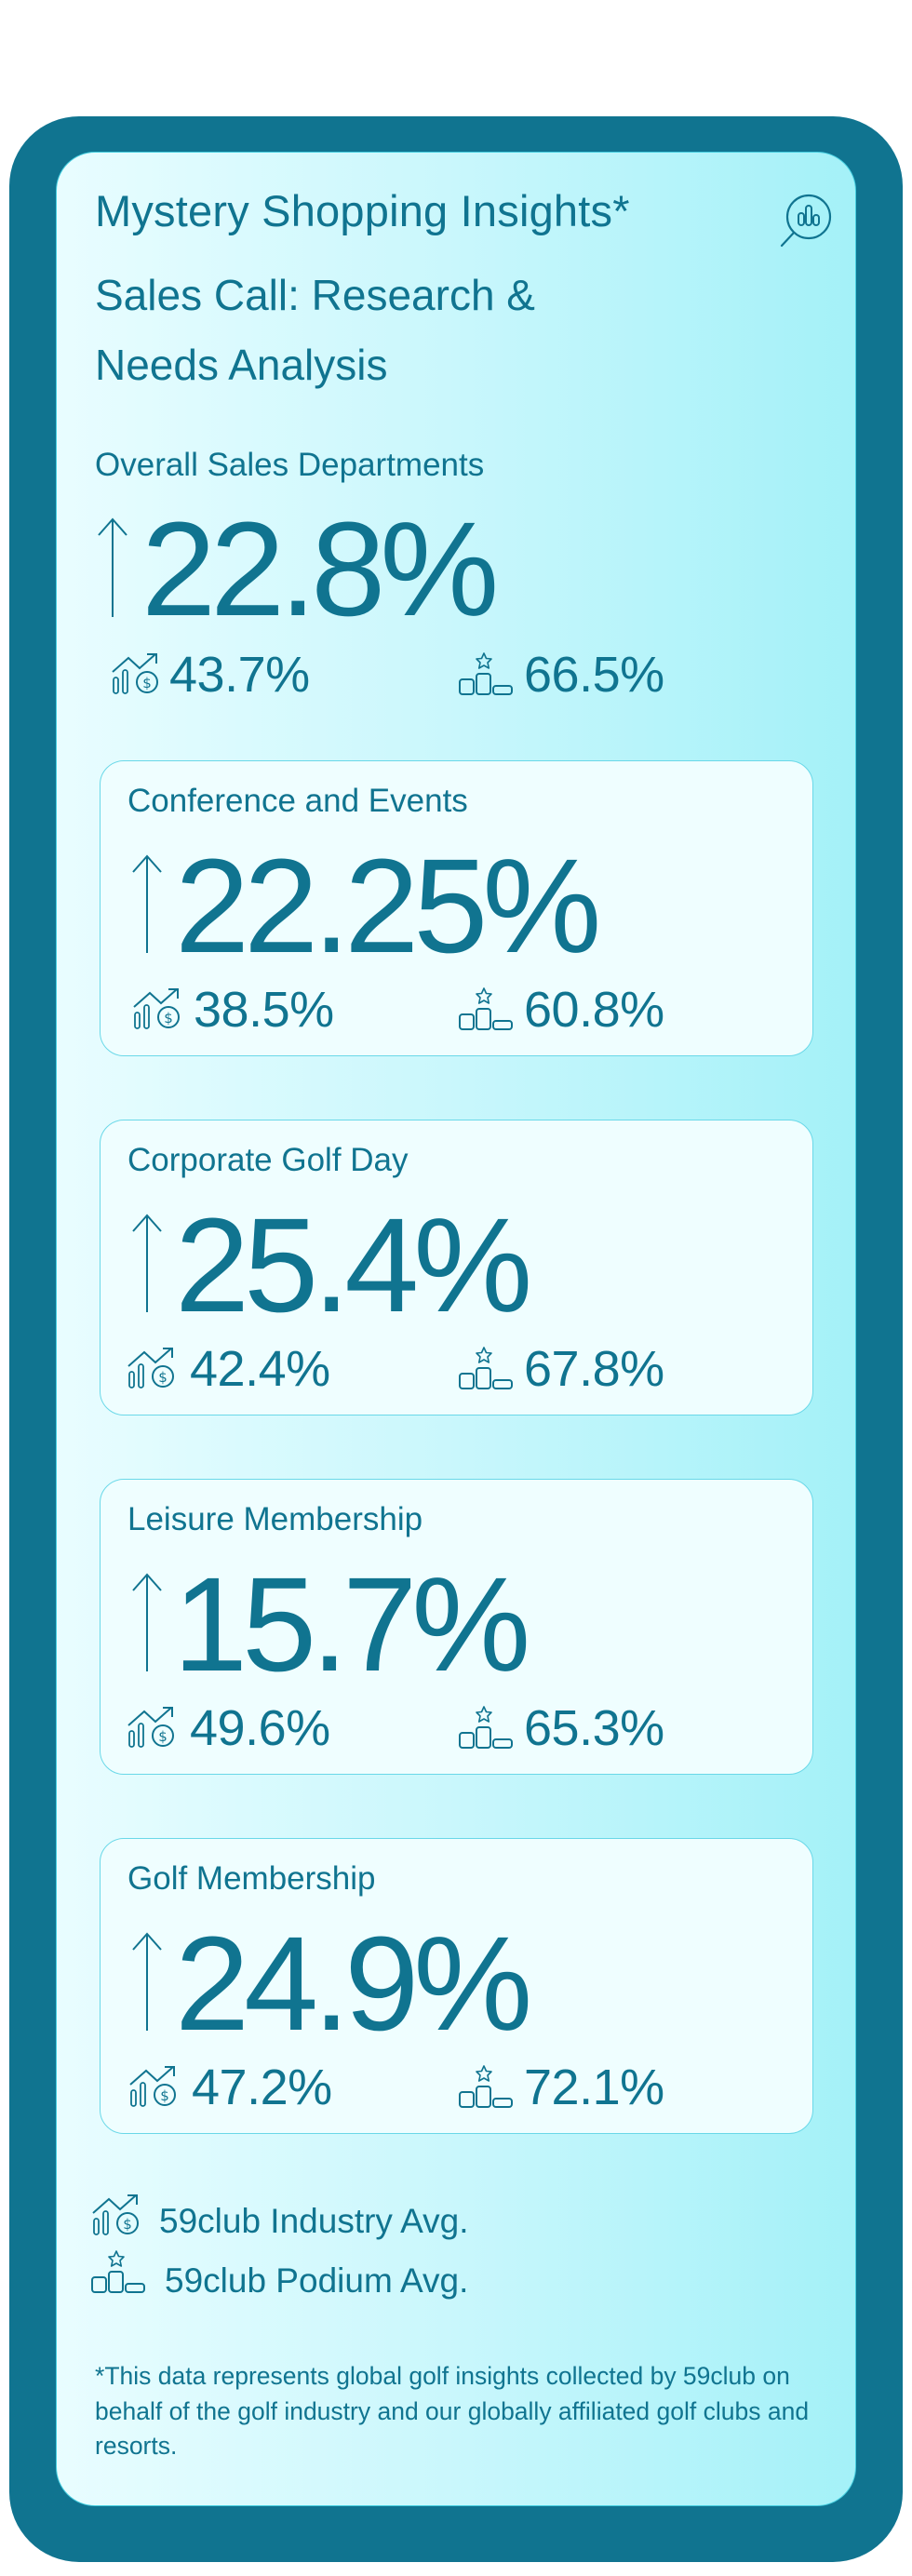  What do you see at coordinates (594, 1728) in the screenshot?
I see `podium-avg-value: 65.3%` at bounding box center [594, 1728].